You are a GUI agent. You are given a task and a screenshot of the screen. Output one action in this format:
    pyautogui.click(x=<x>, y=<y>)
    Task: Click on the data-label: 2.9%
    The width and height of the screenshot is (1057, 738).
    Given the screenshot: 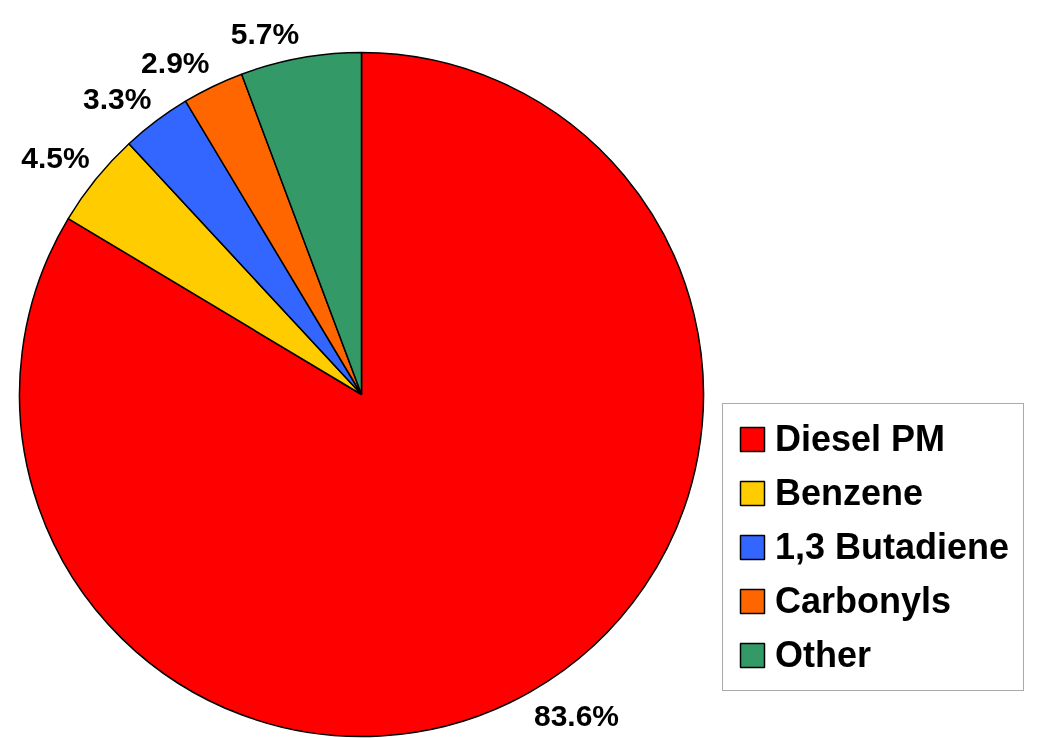 What is the action you would take?
    pyautogui.click(x=175, y=63)
    